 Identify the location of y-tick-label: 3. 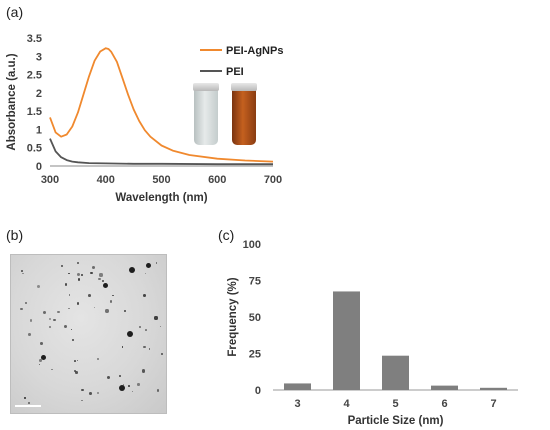
(39, 57).